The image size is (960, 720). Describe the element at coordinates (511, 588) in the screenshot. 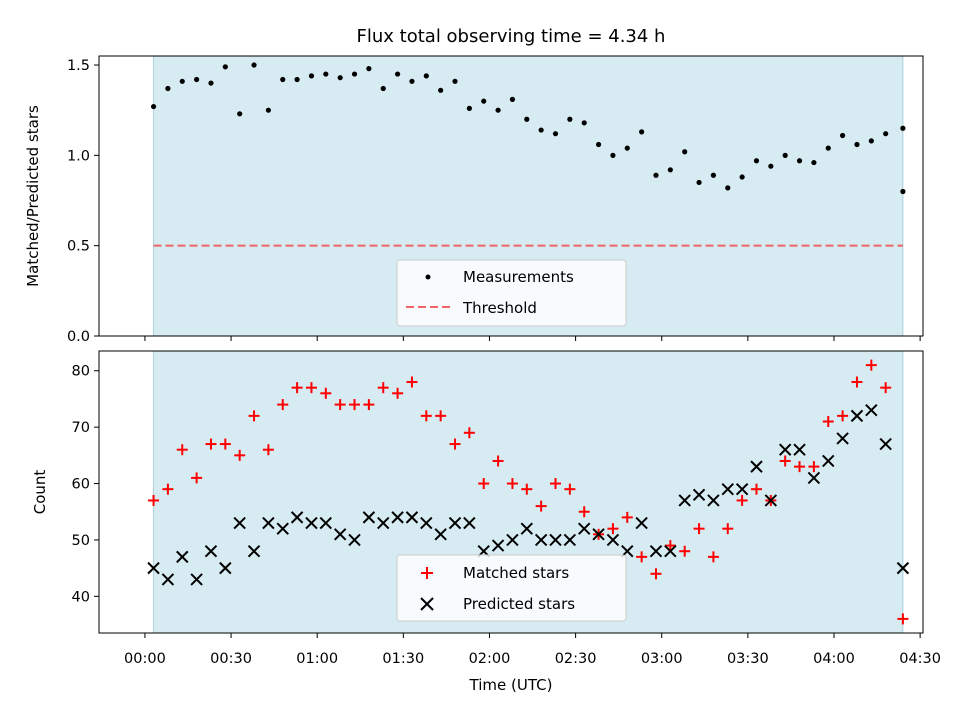

I see `bottom-legend: Matched stars Predicted stars` at that location.